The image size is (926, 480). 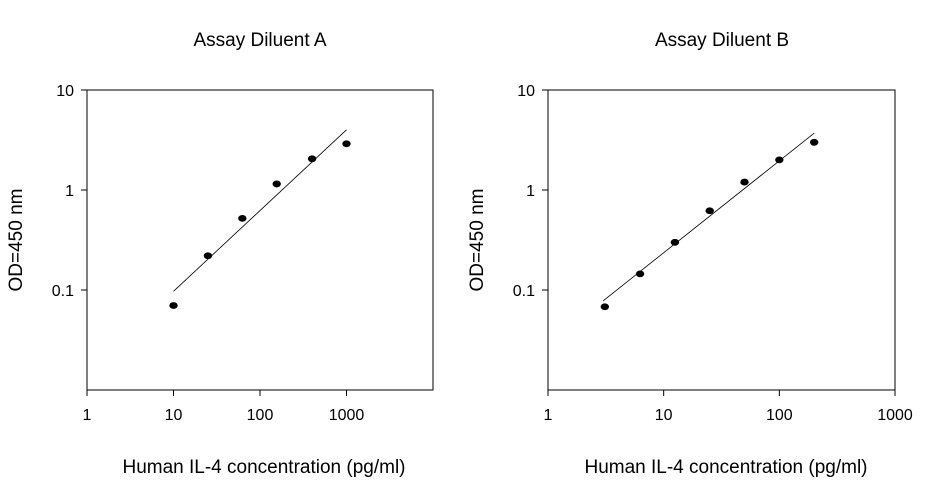 I want to click on chart-title: Assay Diluent B, so click(x=722, y=40).